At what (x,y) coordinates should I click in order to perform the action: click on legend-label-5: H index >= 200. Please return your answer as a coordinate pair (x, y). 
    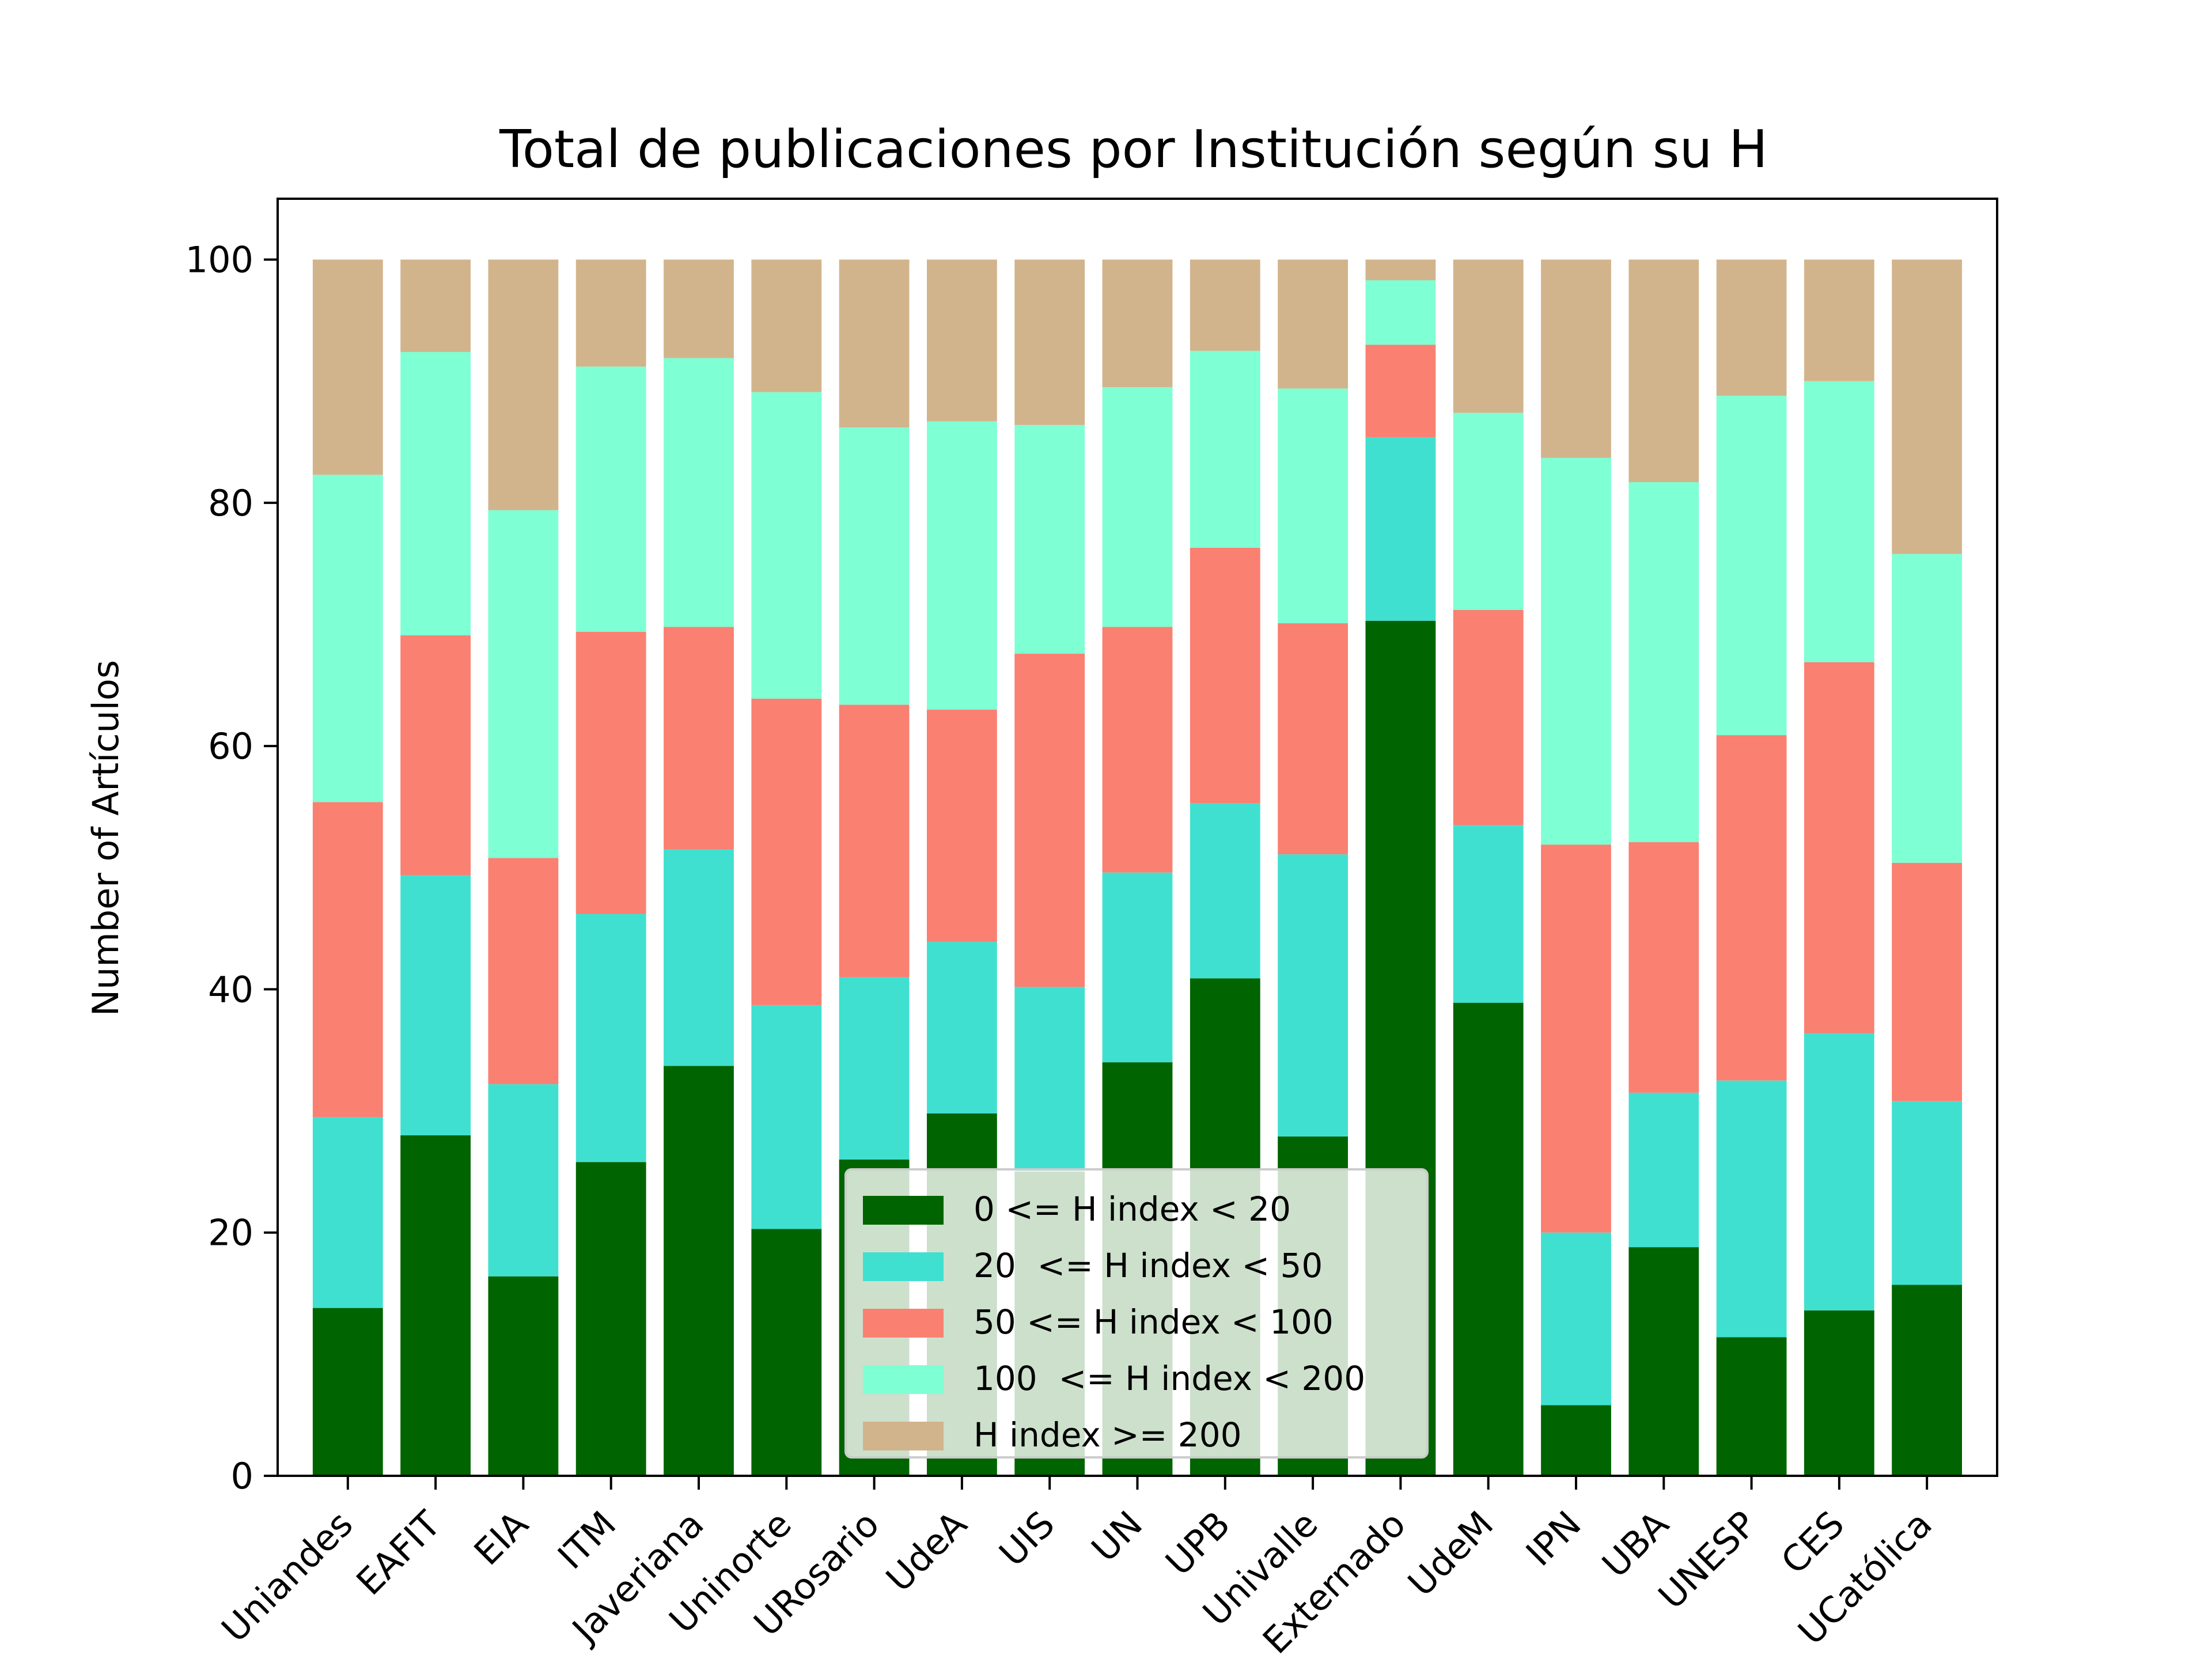
    Looking at the image, I should click on (1108, 1435).